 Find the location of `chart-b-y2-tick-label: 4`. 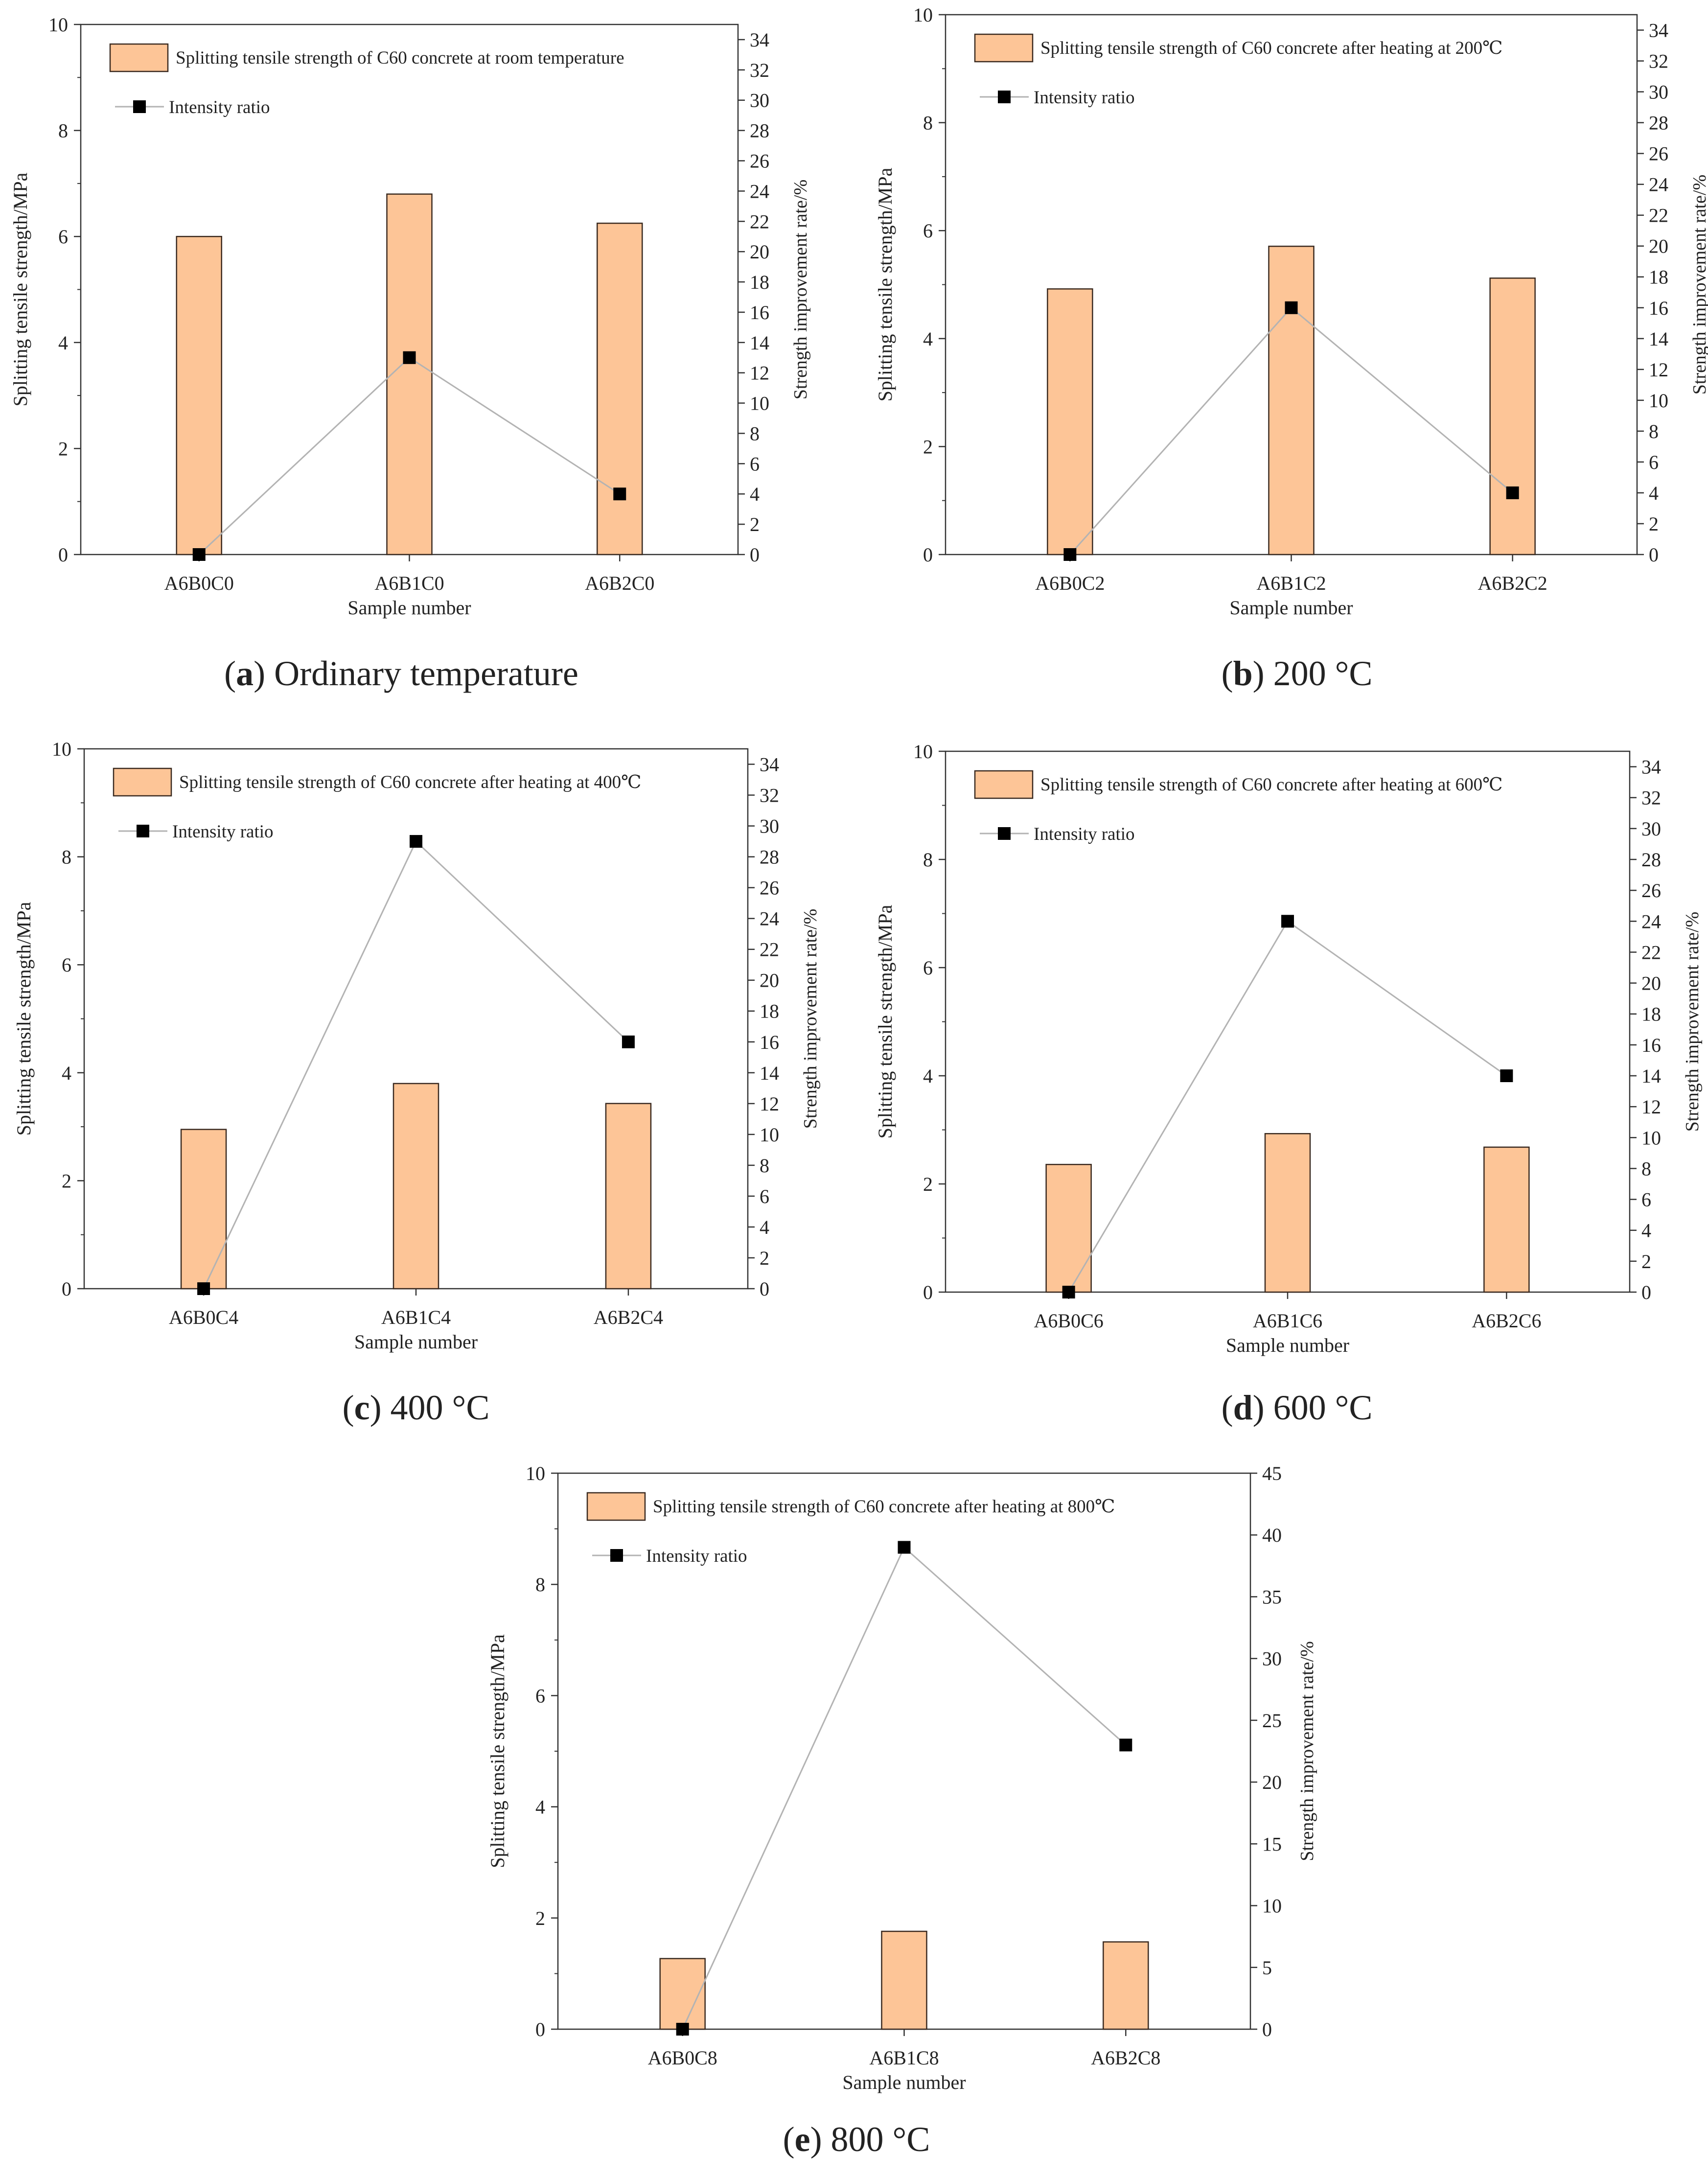

chart-b-y2-tick-label: 4 is located at coordinates (1654, 493).